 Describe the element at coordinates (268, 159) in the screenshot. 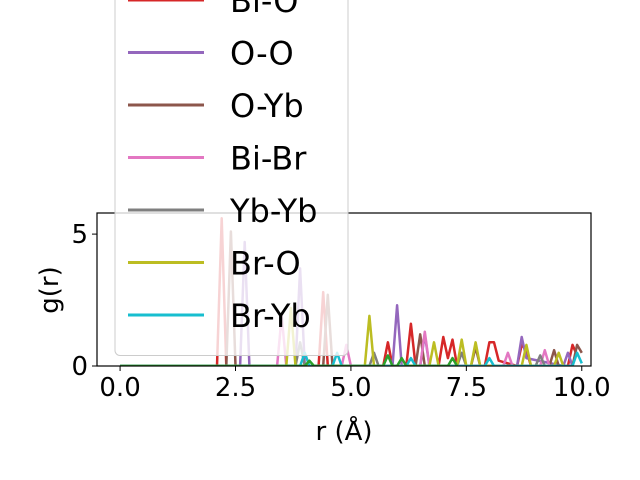

I see `legend-label-bi-br: Bi-Br` at that location.